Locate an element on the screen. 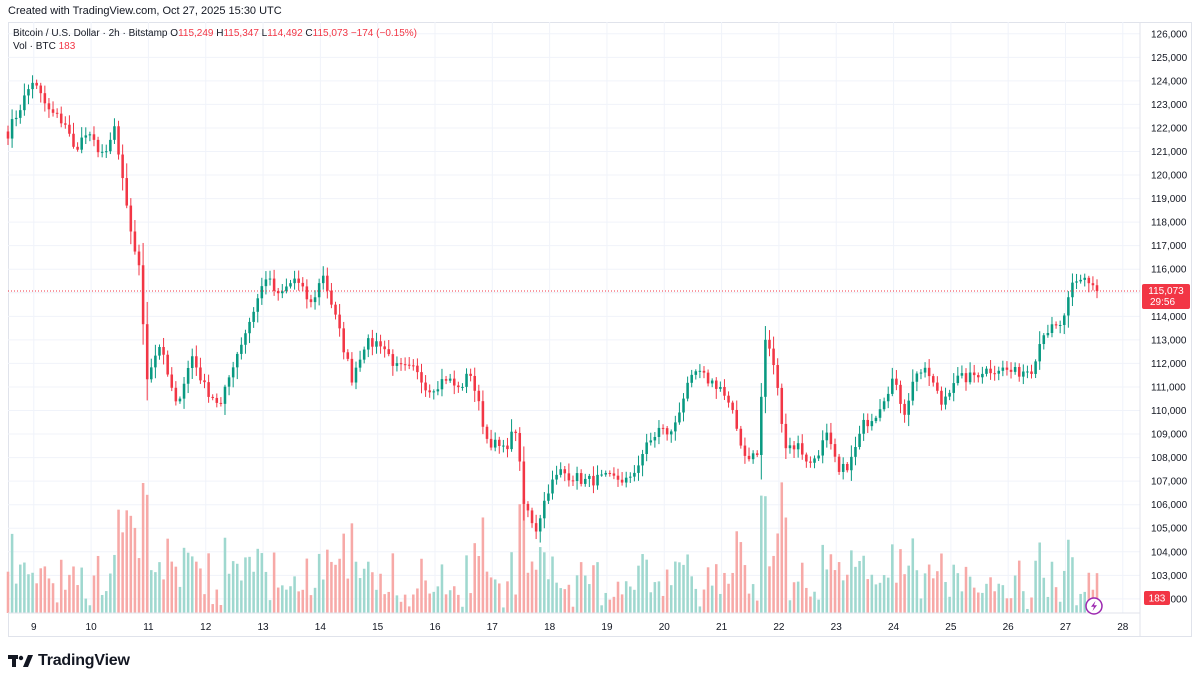 This screenshot has width=1200, height=685. lightning-icon is located at coordinates (1094, 606).